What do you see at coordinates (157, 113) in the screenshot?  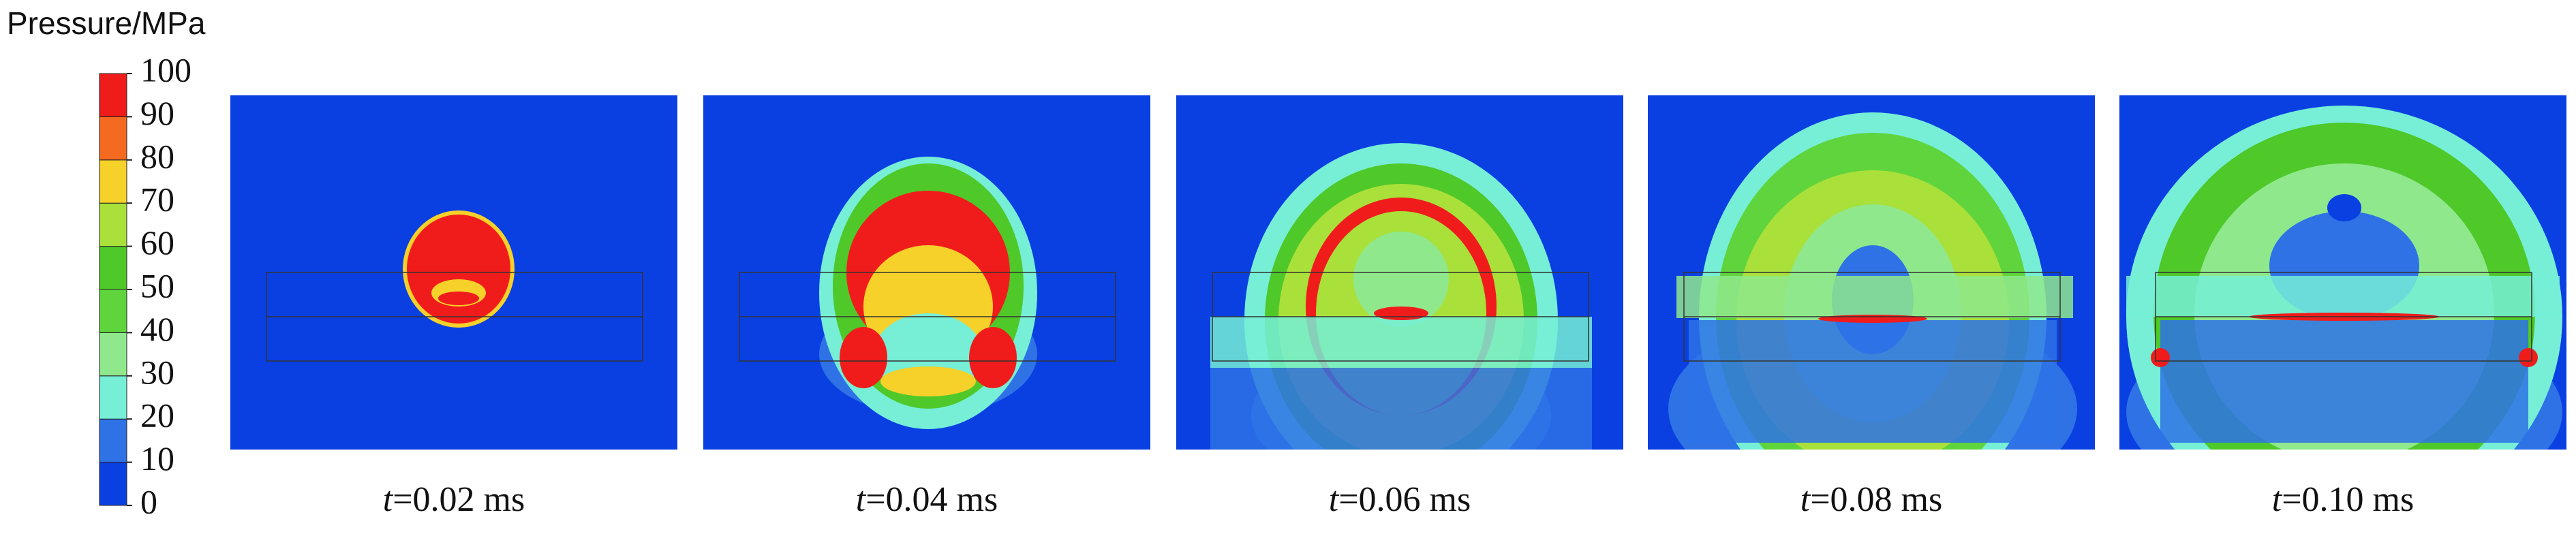 I see `colorbar-tick-label: 90` at bounding box center [157, 113].